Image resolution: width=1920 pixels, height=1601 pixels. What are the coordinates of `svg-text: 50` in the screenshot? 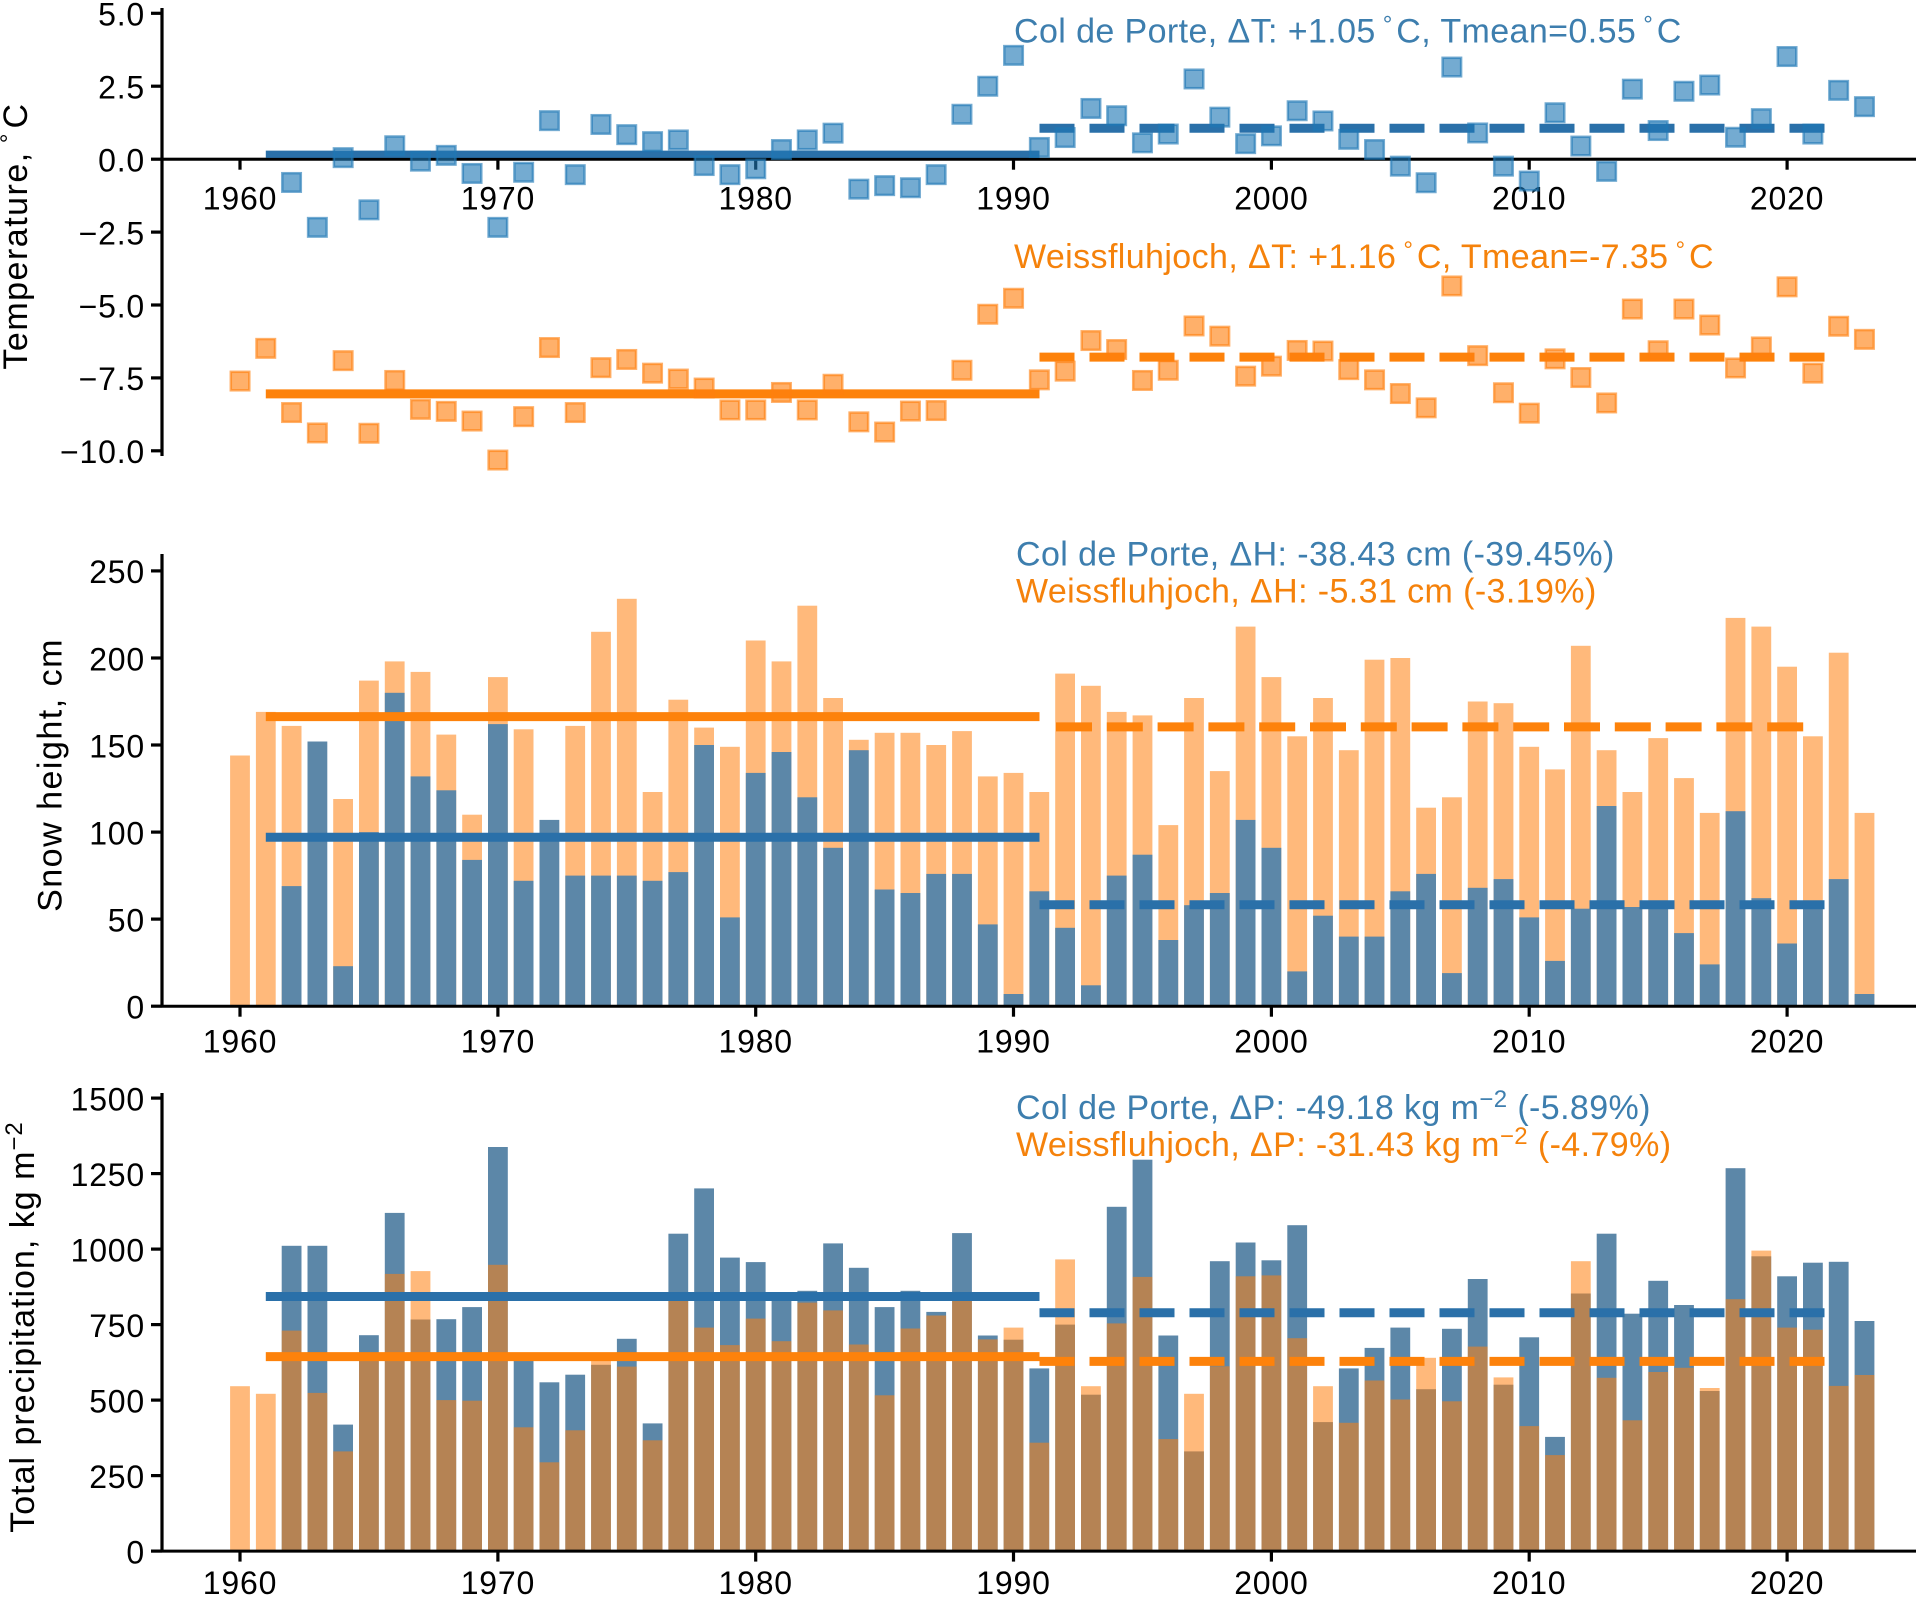 It's located at (126, 920).